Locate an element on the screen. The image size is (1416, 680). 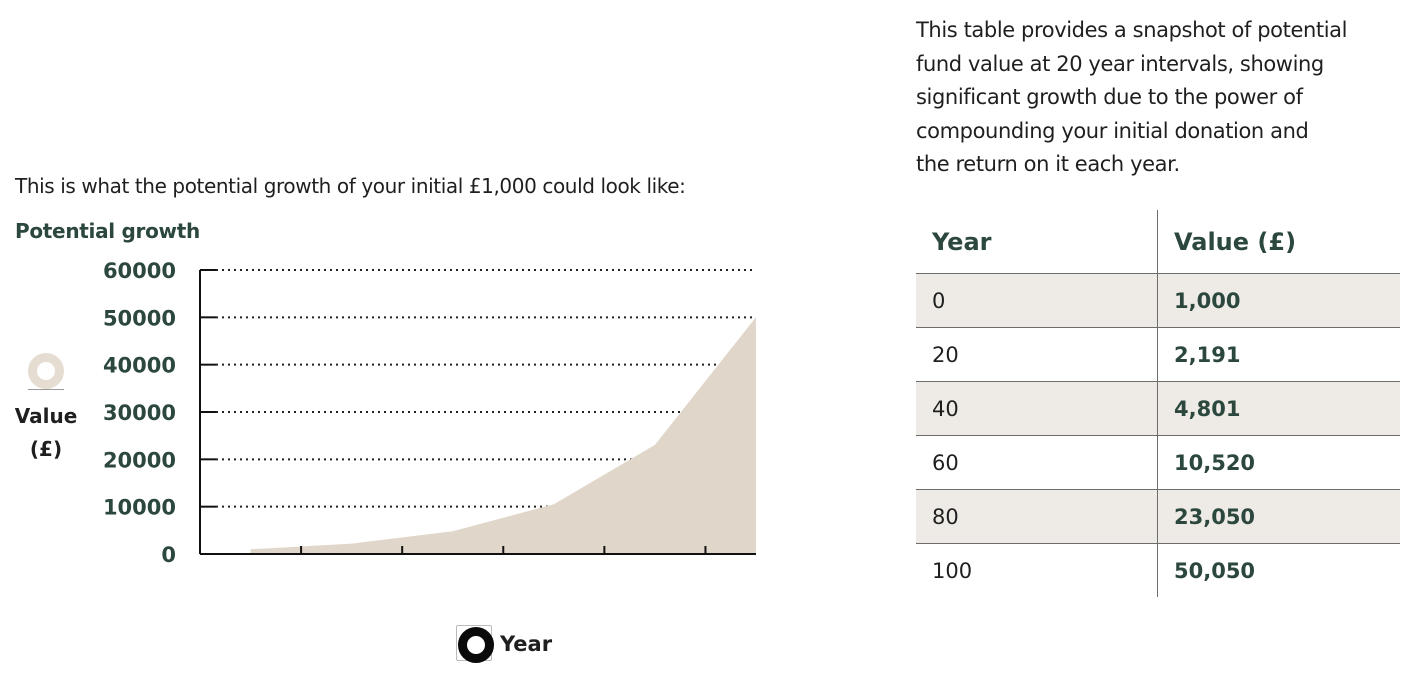
legend-ring-icon is located at coordinates (46, 371).